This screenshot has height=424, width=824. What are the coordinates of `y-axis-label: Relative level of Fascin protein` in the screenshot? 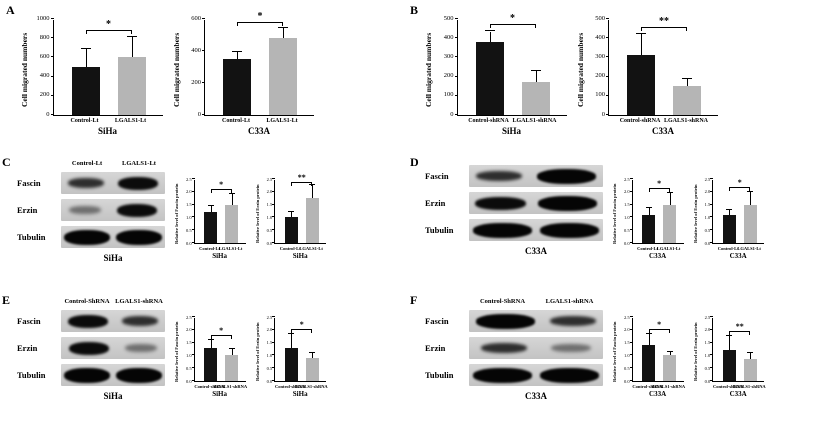 It's located at (176, 352).